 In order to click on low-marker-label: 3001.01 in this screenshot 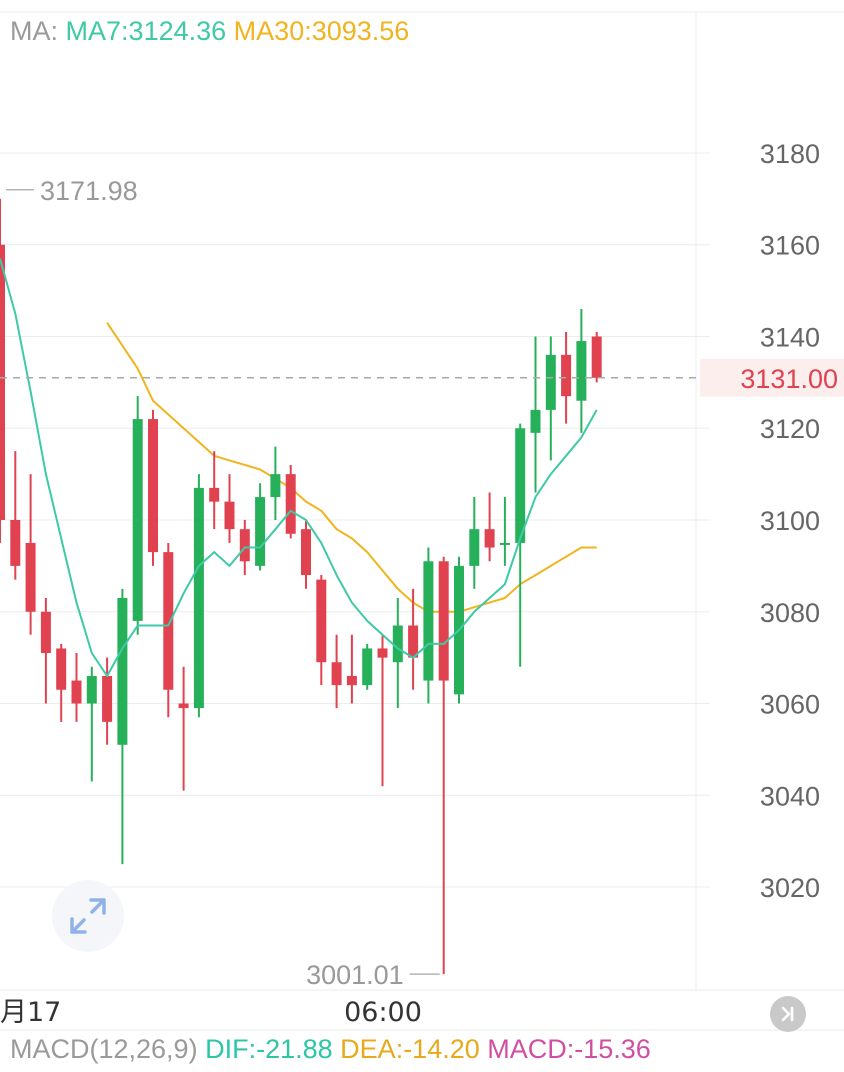, I will do `click(355, 975)`.